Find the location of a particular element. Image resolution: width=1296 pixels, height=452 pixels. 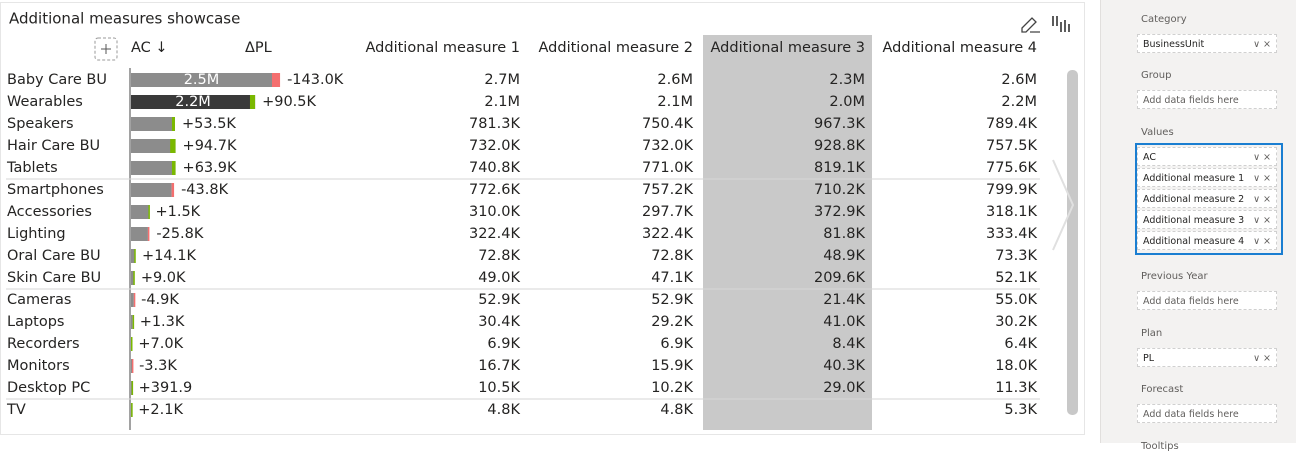

well-label: Forecast is located at coordinates (1162, 389).